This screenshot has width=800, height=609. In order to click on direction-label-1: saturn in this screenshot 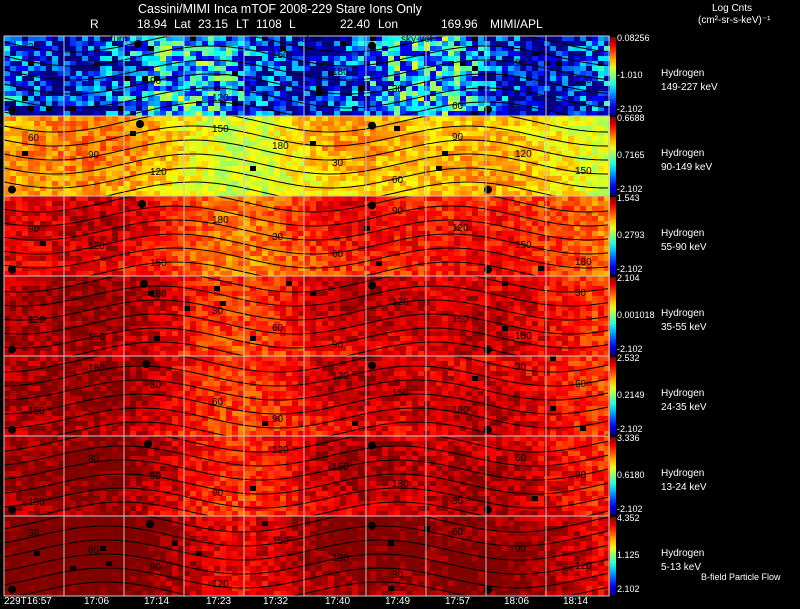, I will do `click(310, 39)`.